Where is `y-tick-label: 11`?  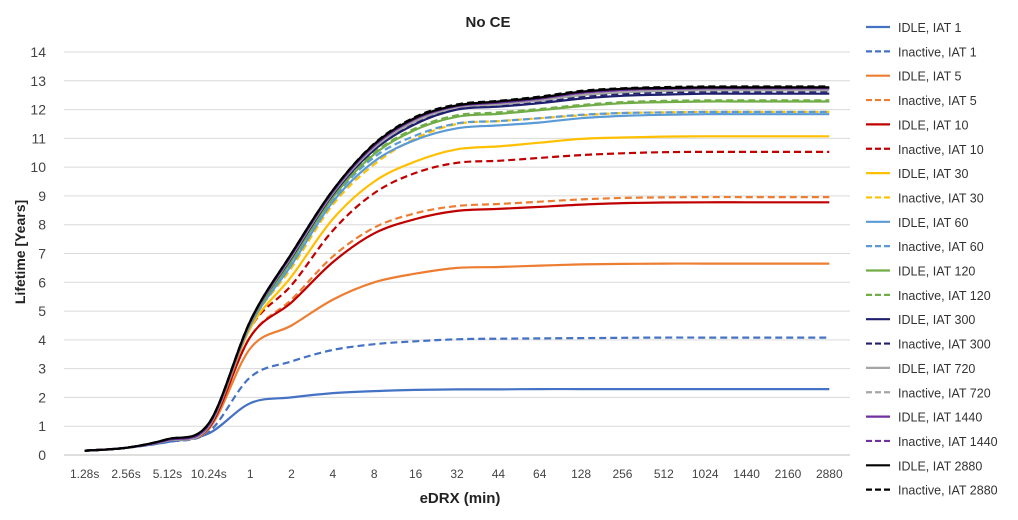
y-tick-label: 11 is located at coordinates (38, 138).